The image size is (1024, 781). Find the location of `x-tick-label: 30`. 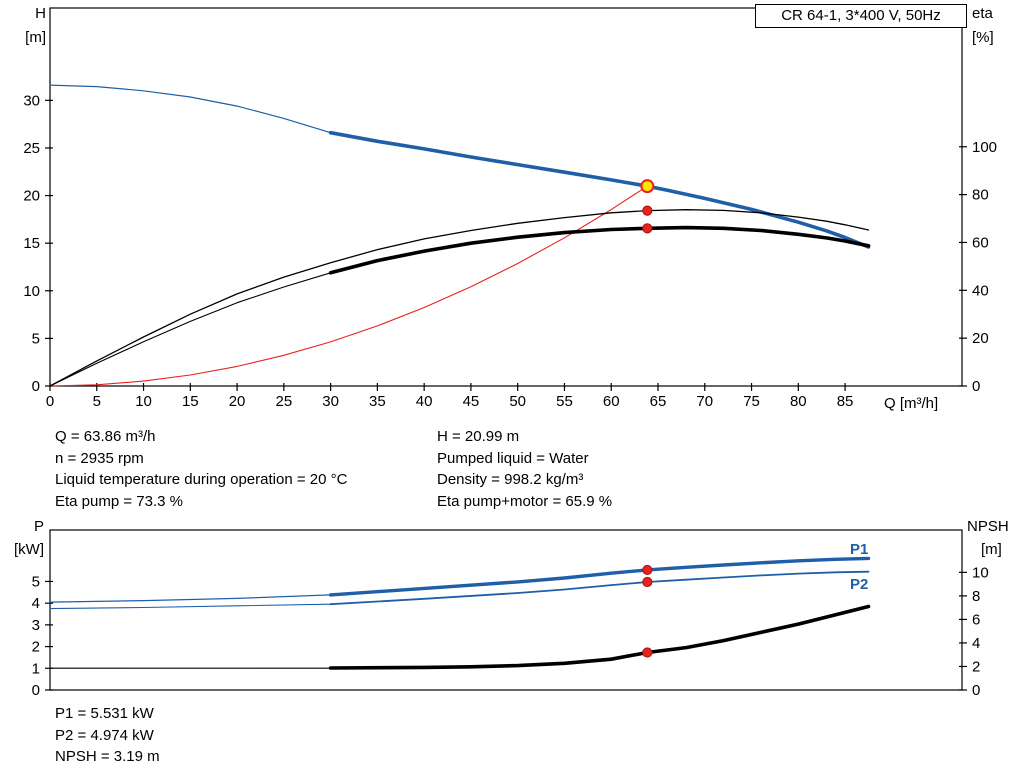

x-tick-label: 30 is located at coordinates (330, 401).